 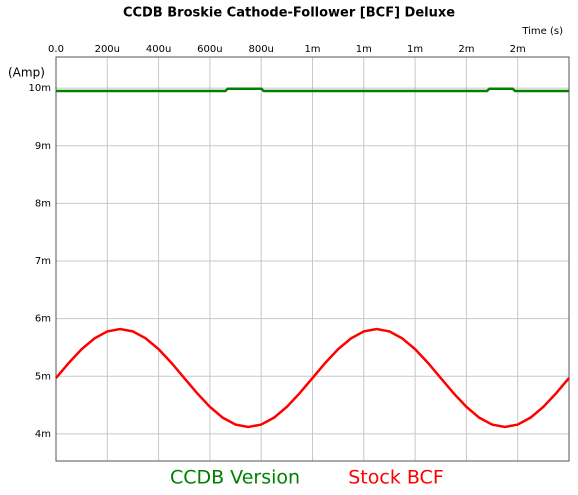 What do you see at coordinates (235, 478) in the screenshot?
I see `legend-entry: CCDB Version` at bounding box center [235, 478].